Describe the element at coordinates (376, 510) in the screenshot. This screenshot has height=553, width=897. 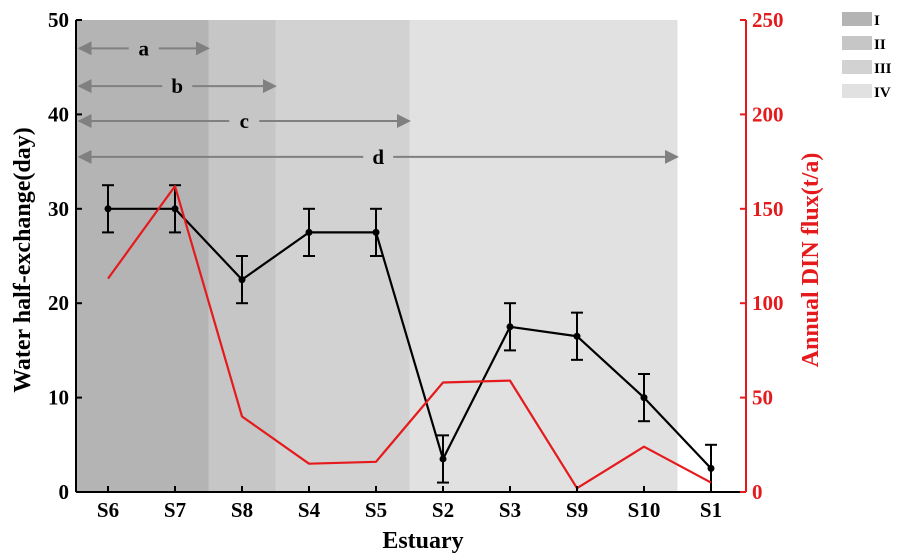
I see `x-tick-label-S5: S5` at that location.